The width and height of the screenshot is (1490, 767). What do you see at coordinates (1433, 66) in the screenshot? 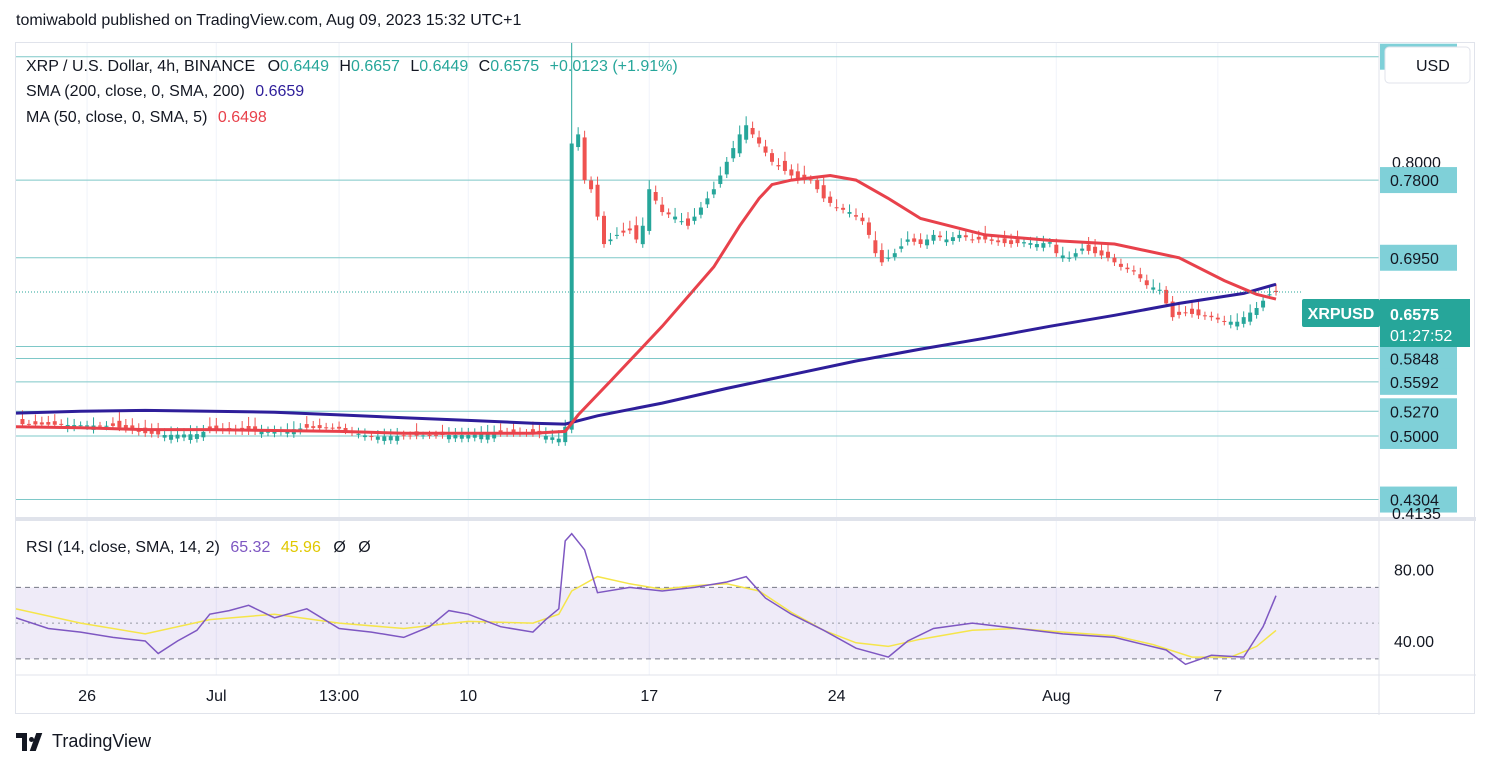
I see `currency-button-label: USD` at bounding box center [1433, 66].